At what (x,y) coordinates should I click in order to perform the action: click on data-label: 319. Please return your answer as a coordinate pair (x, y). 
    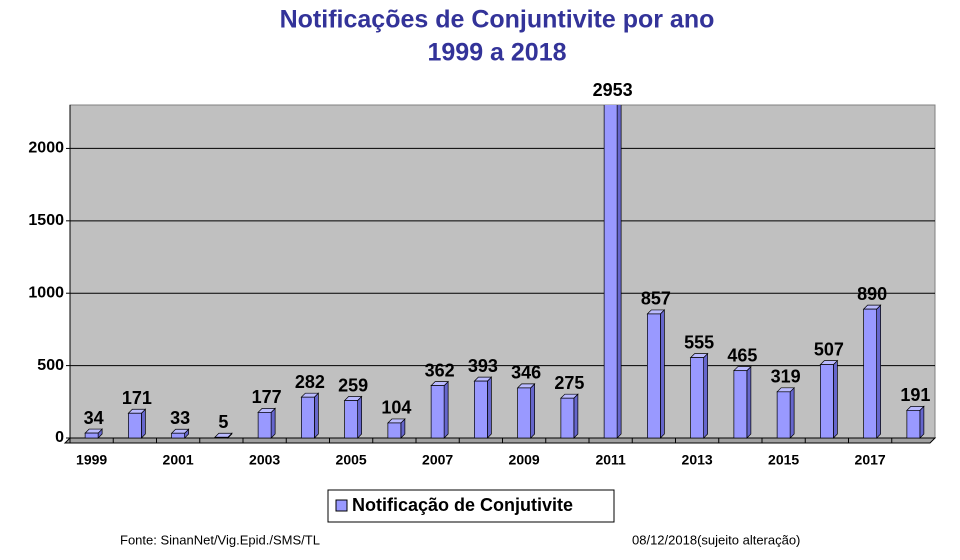
    Looking at the image, I should click on (786, 377).